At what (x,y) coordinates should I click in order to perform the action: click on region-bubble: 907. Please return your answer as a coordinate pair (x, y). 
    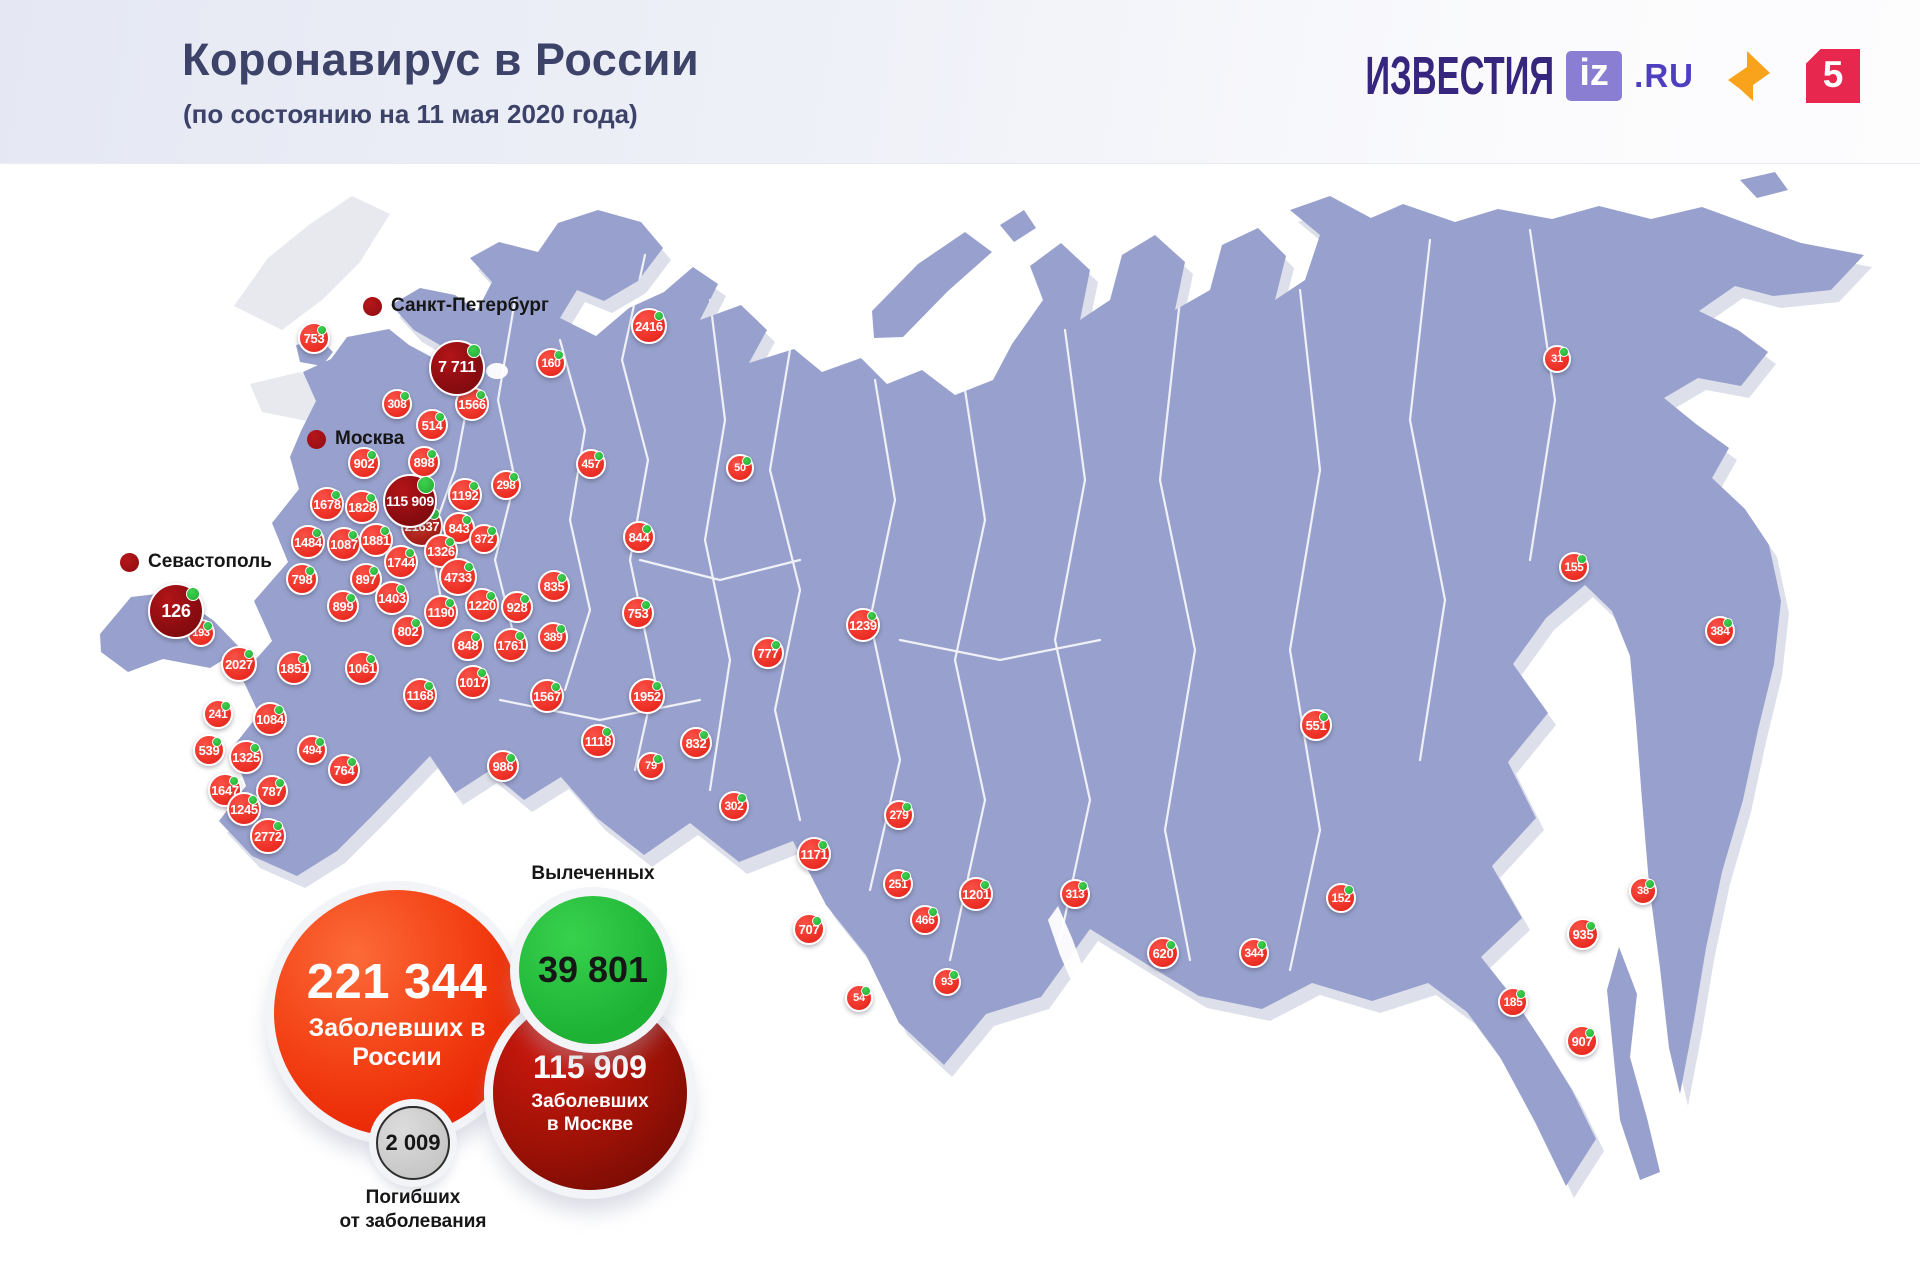
    Looking at the image, I should click on (1582, 1041).